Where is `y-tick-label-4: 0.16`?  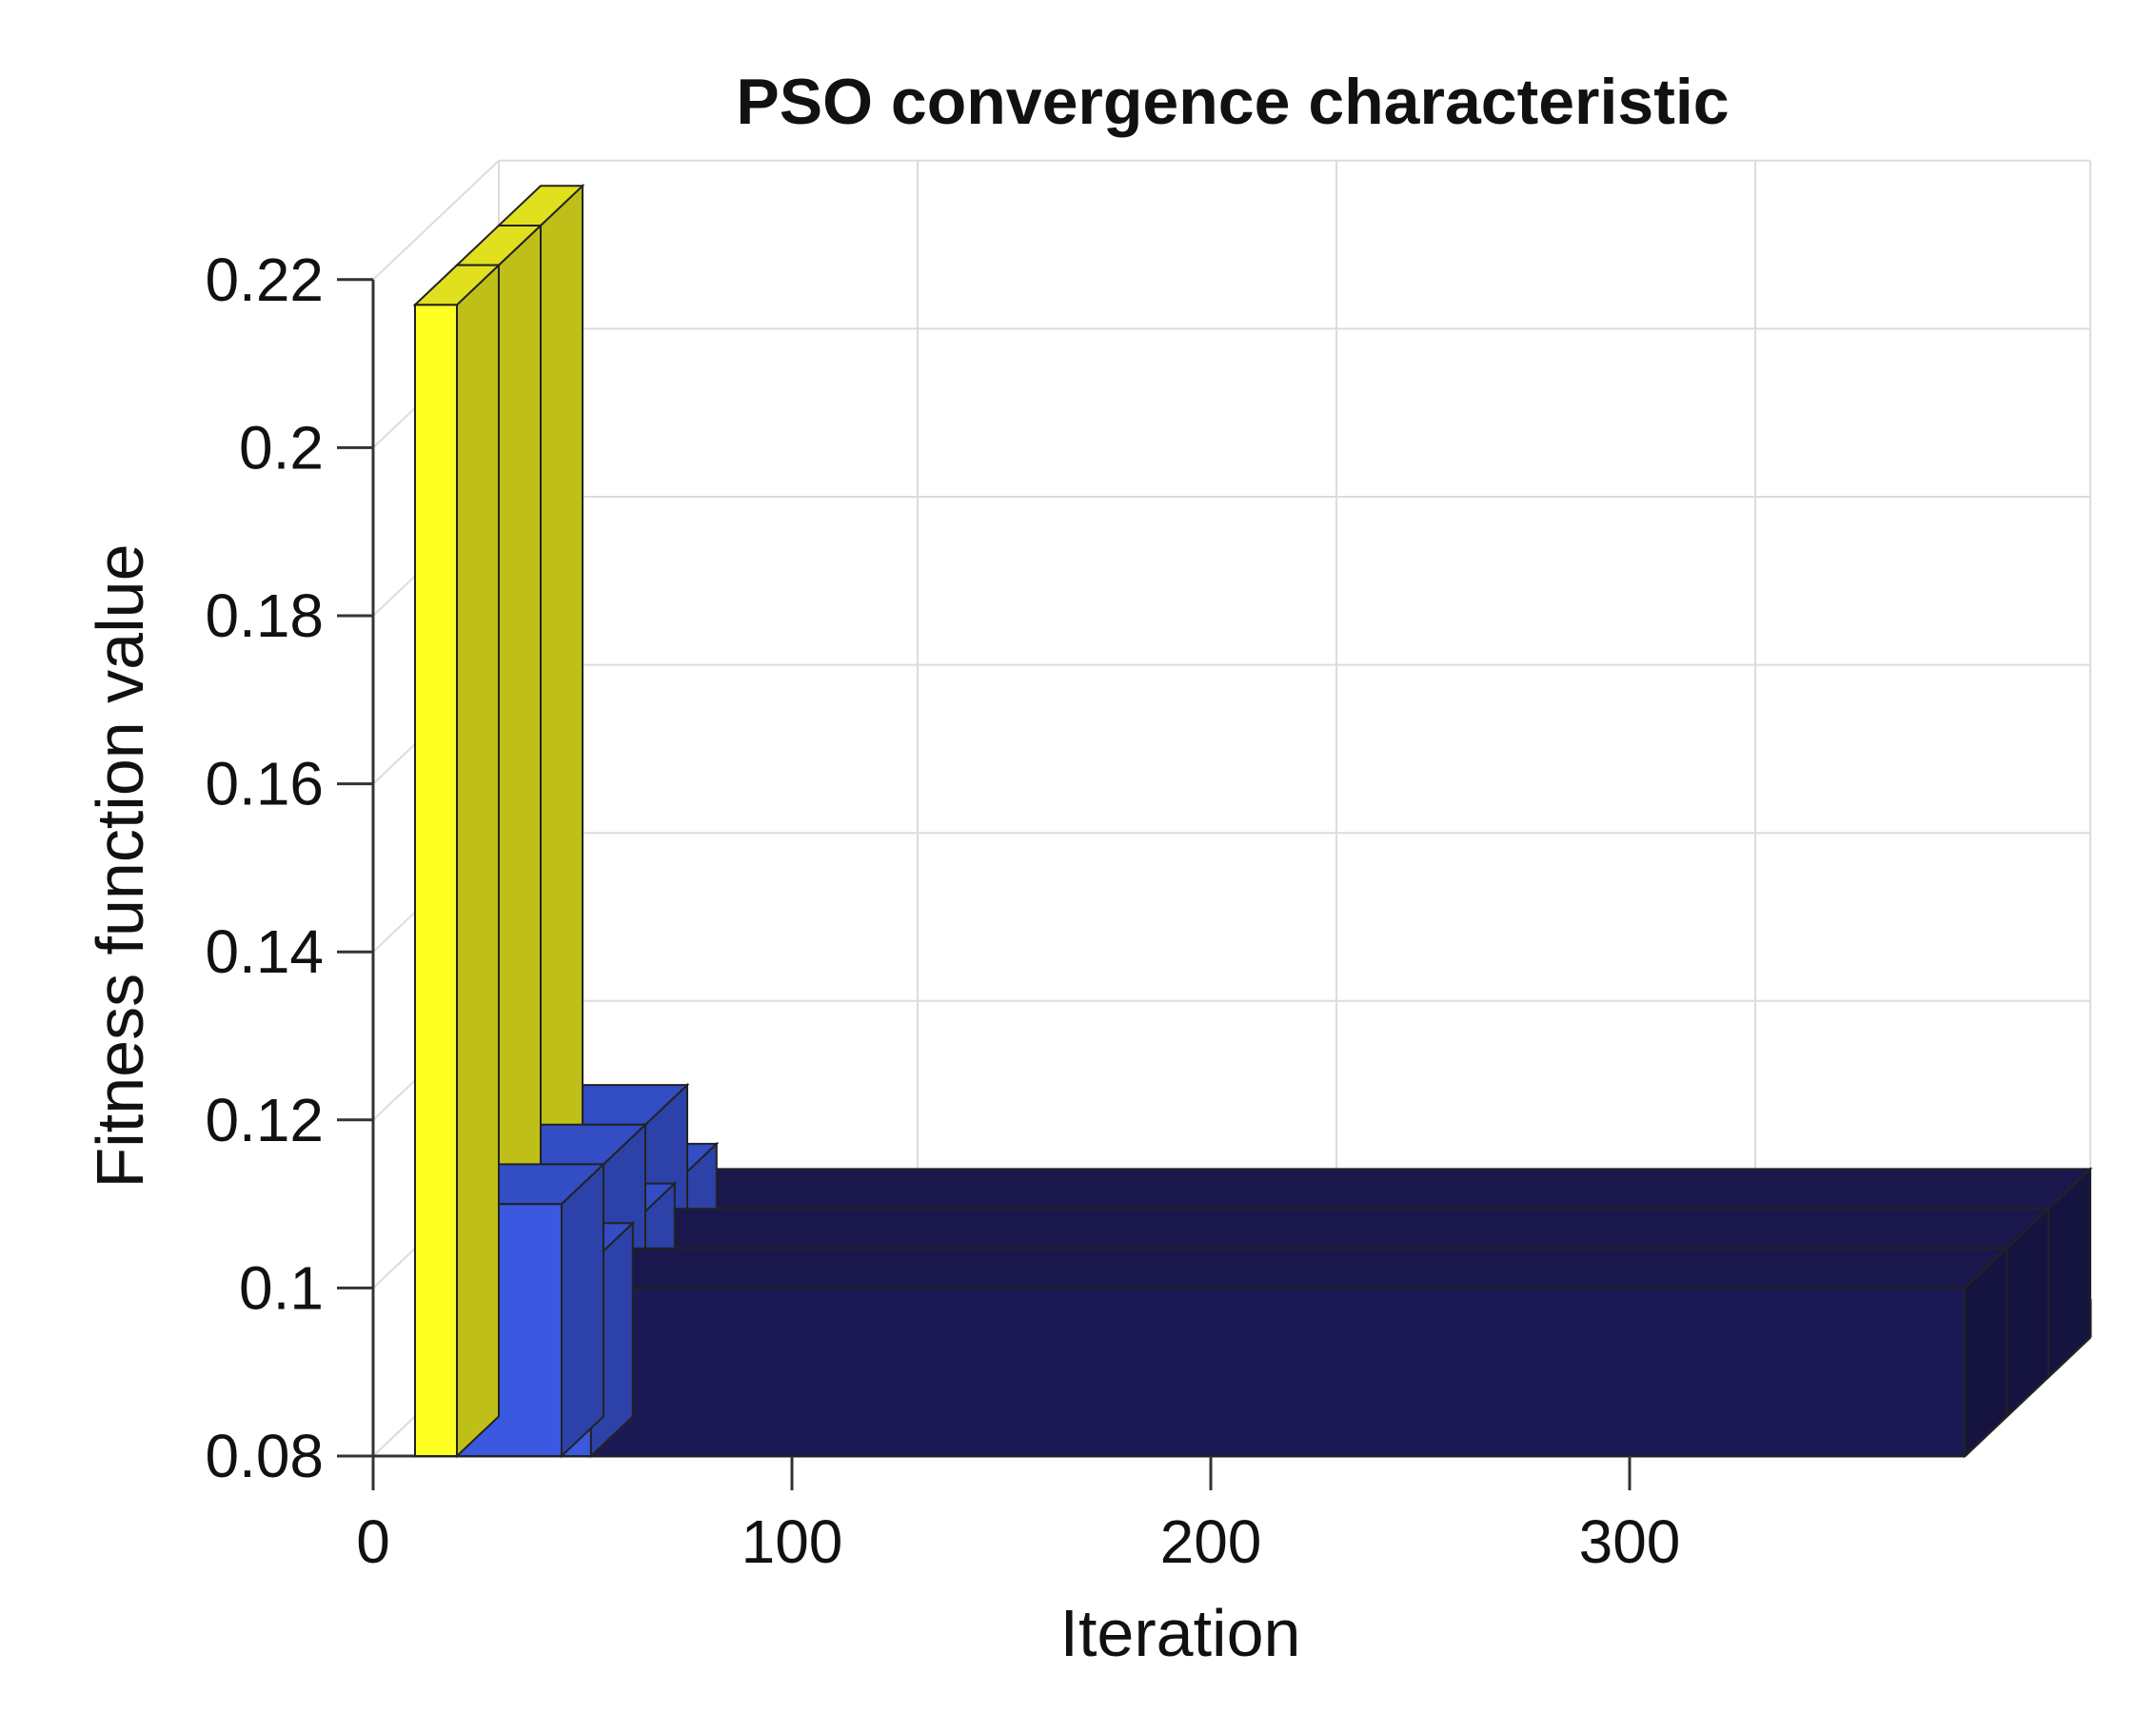 y-tick-label-4: 0.16 is located at coordinates (264, 784).